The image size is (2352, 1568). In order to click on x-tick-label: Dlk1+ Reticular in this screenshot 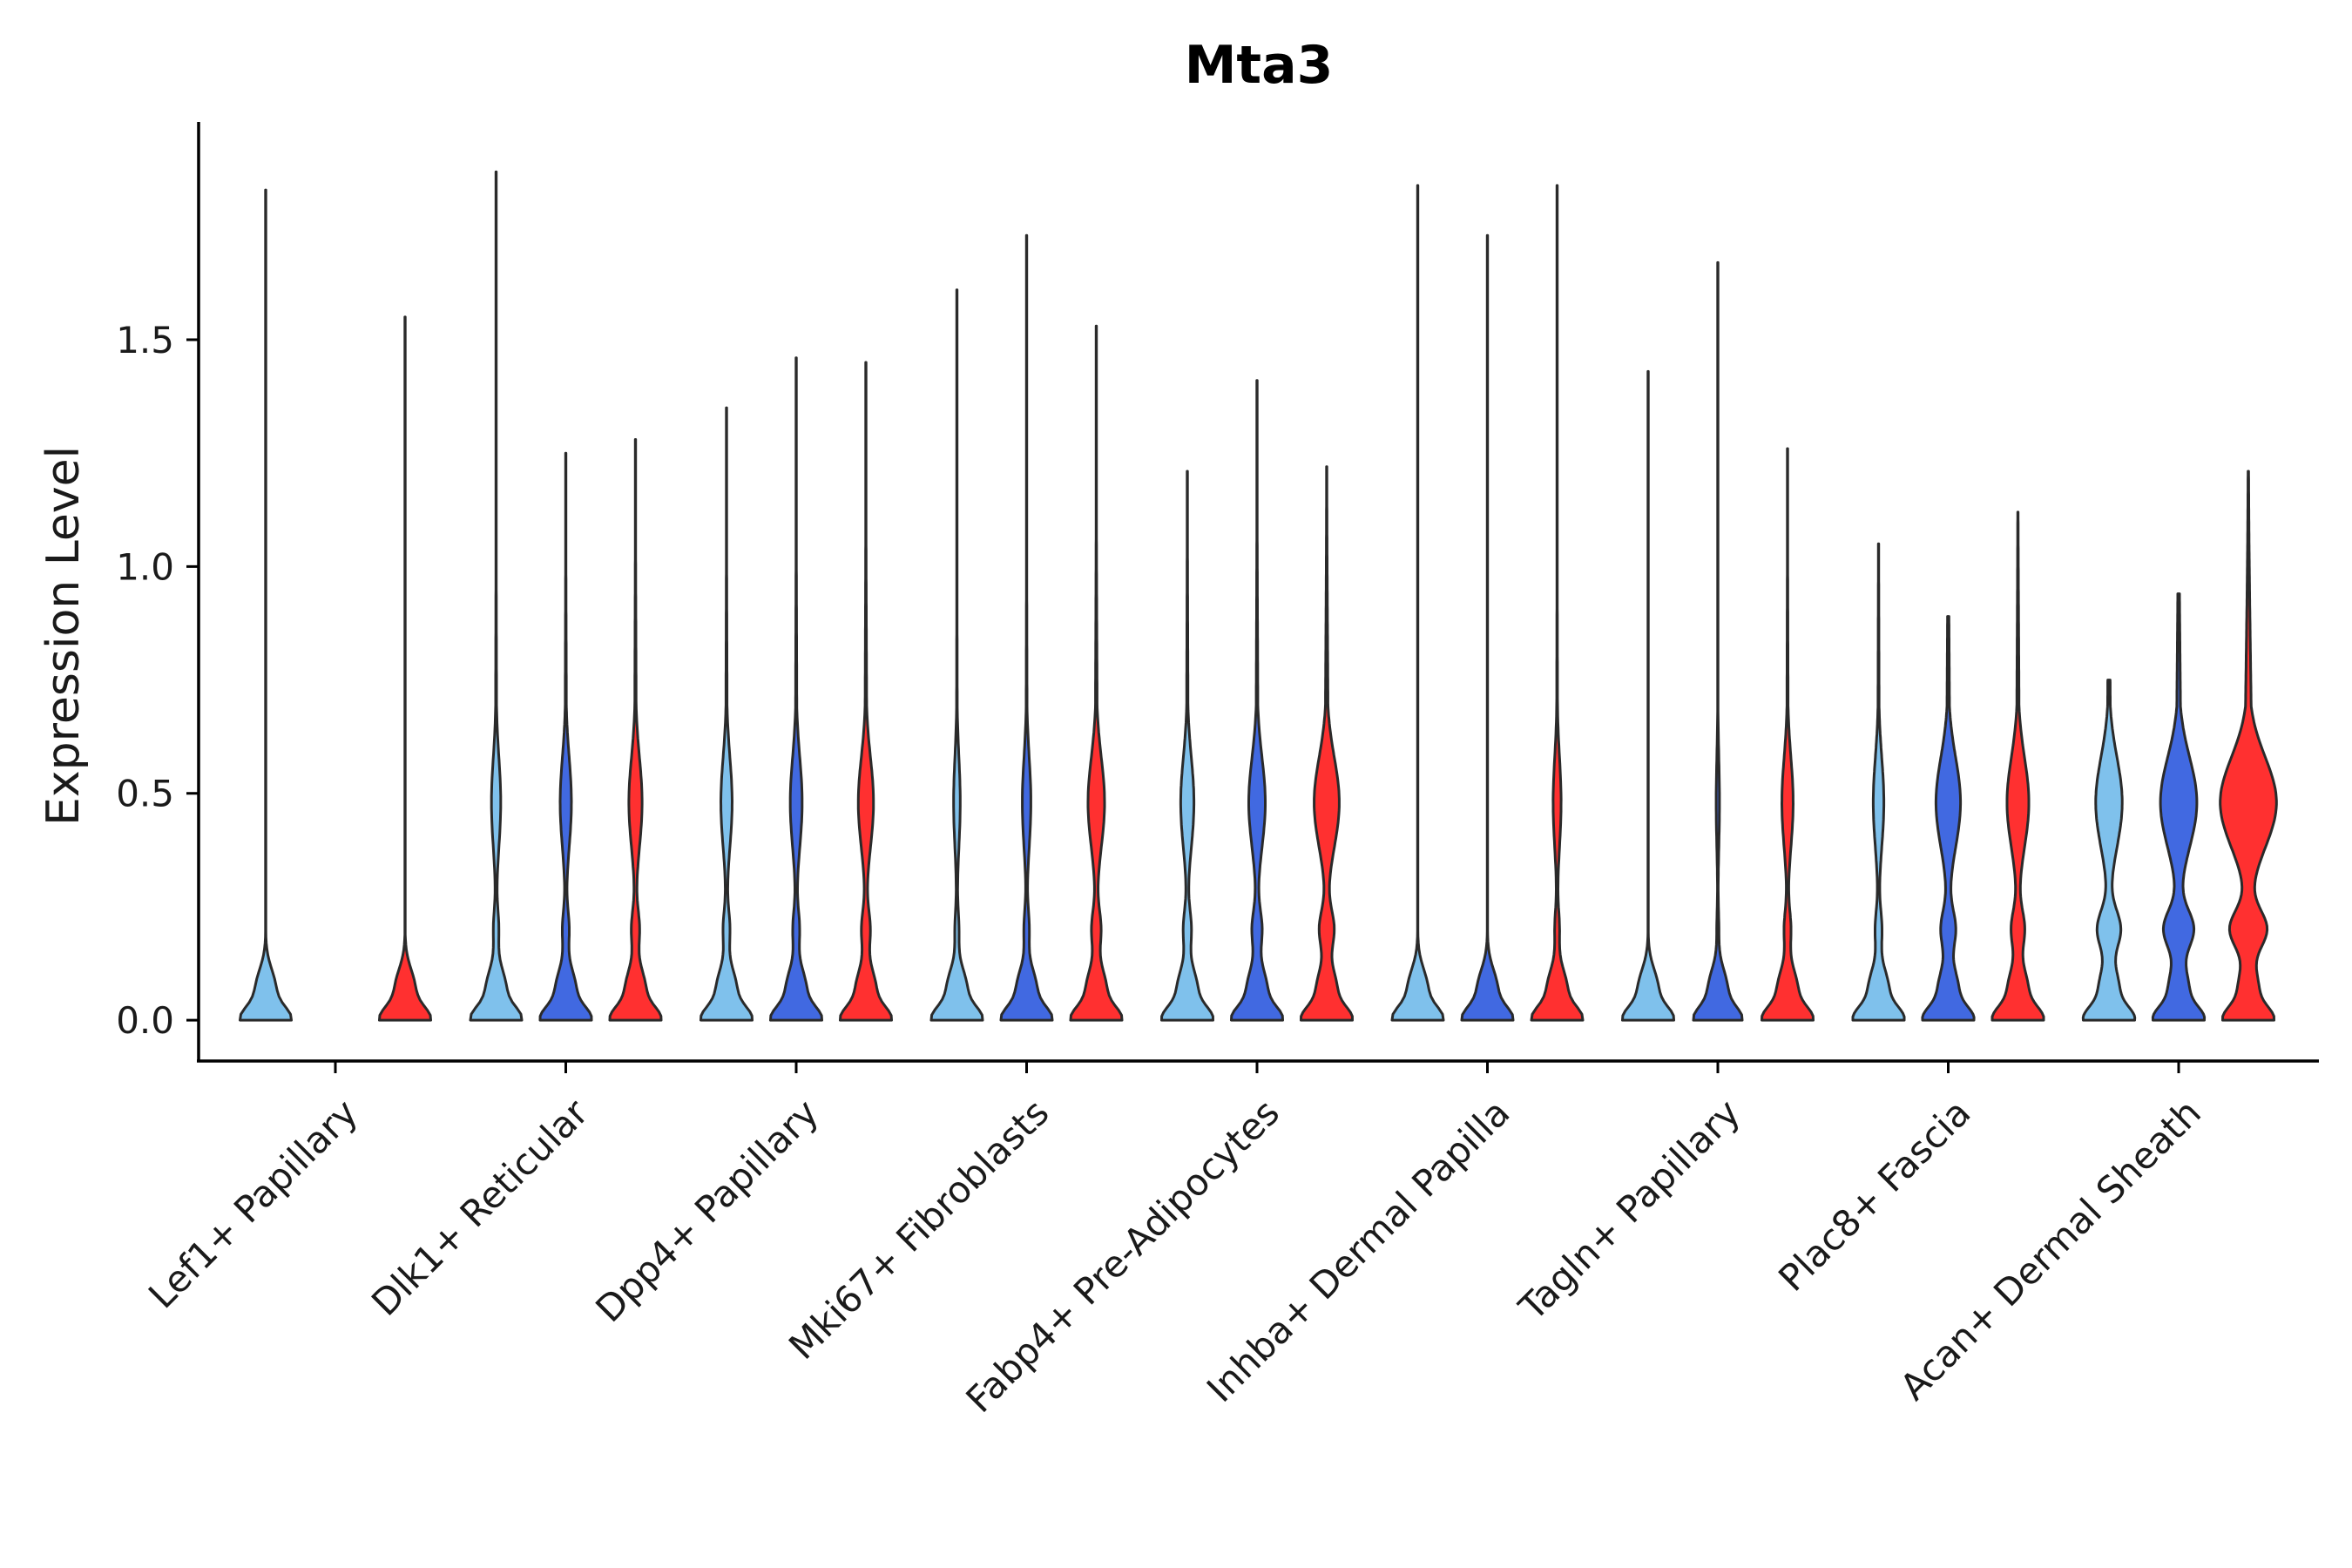, I will do `click(480, 1207)`.